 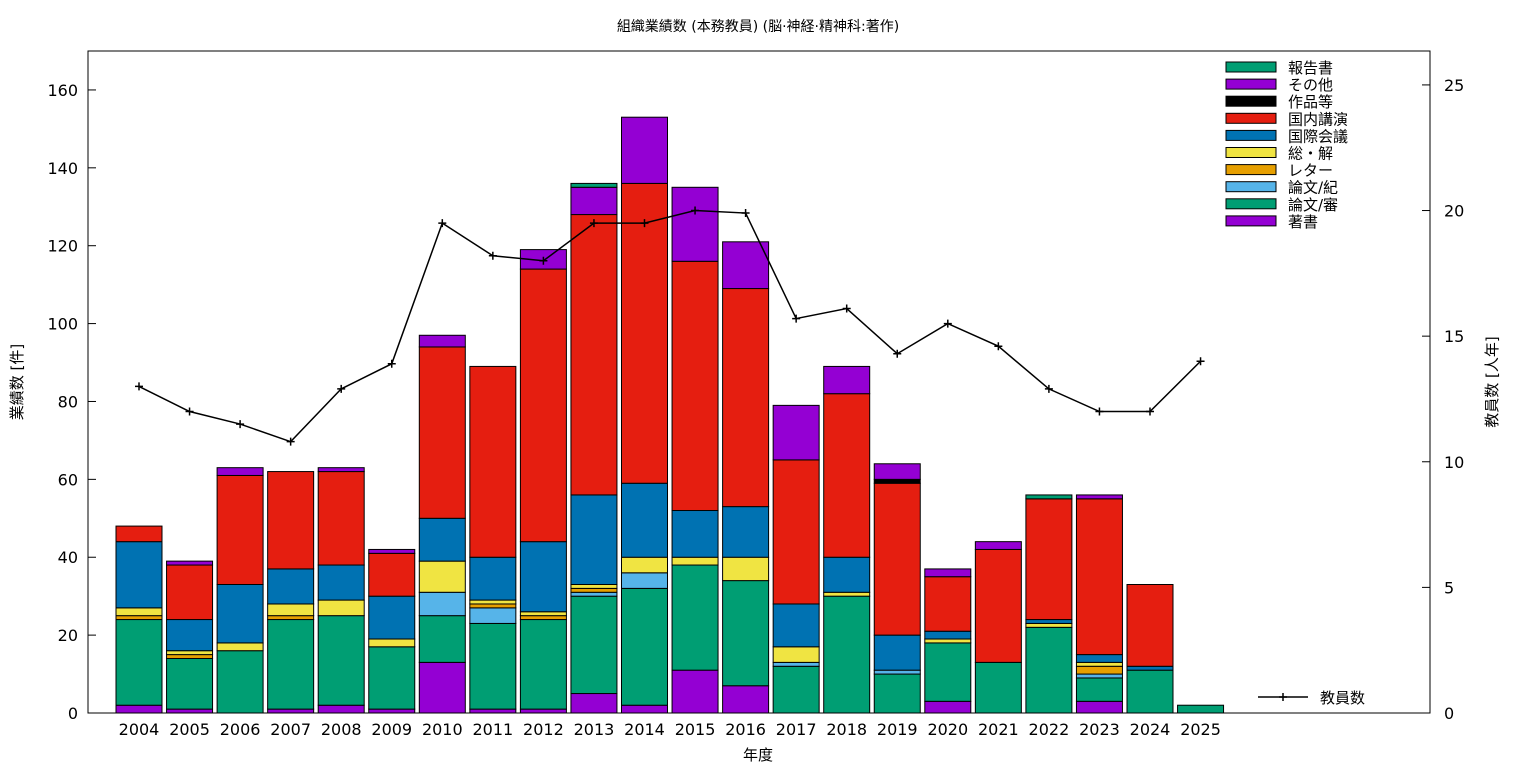 What do you see at coordinates (391, 729) in the screenshot?
I see `x-tick-label: 2009` at bounding box center [391, 729].